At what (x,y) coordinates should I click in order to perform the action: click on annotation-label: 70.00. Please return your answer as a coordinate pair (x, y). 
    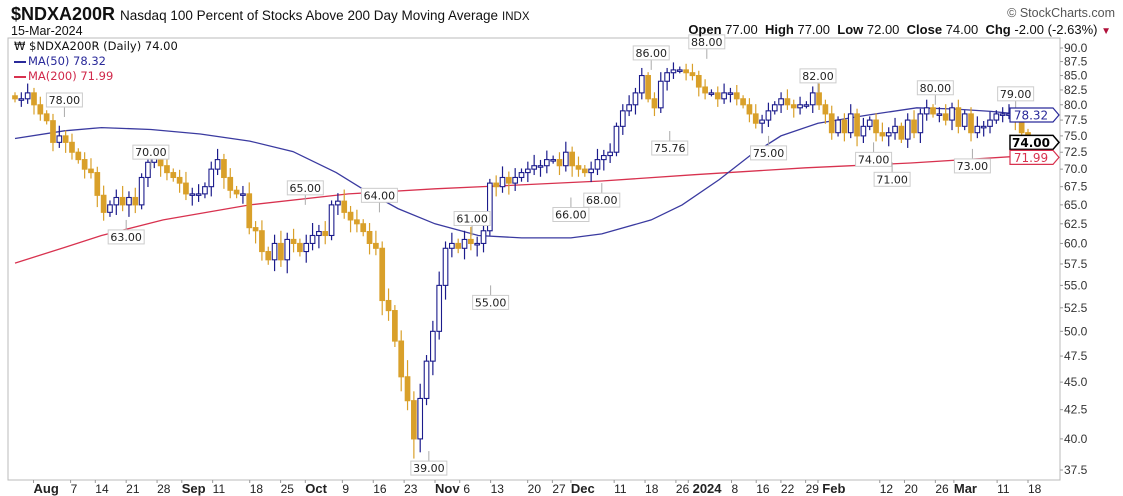
    Looking at the image, I should click on (151, 152).